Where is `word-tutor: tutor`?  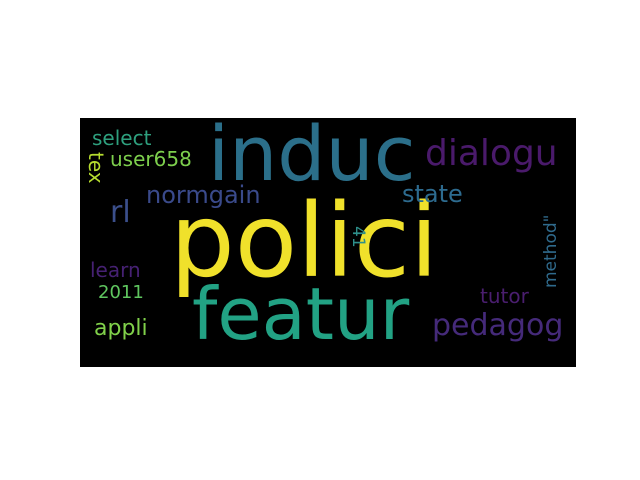 word-tutor: tutor is located at coordinates (504, 296).